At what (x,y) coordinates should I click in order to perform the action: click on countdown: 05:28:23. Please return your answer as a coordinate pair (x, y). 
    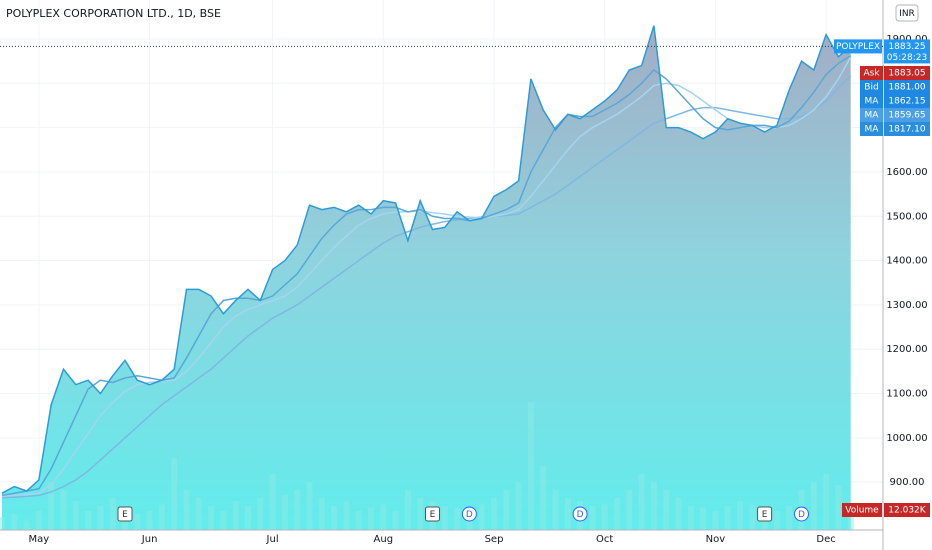
    Looking at the image, I should click on (907, 58).